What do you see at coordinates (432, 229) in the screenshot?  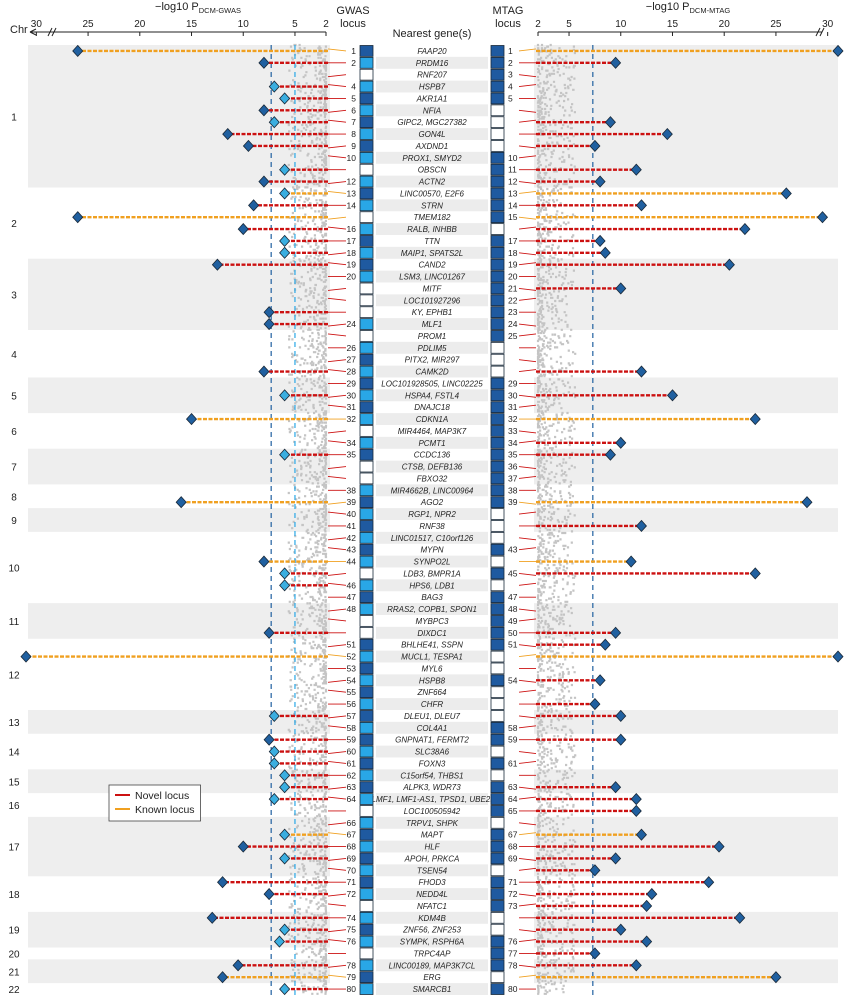 I see `gene-label: RALB, INHBB` at bounding box center [432, 229].